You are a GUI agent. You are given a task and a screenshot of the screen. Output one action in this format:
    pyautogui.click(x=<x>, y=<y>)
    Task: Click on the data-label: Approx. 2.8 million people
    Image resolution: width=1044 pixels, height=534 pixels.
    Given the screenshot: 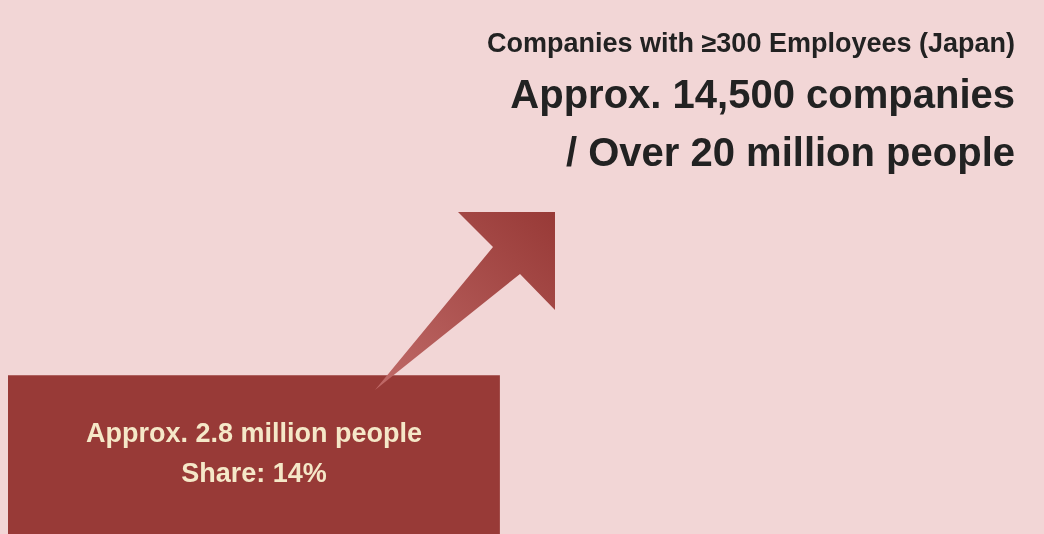 What is the action you would take?
    pyautogui.click(x=253, y=433)
    